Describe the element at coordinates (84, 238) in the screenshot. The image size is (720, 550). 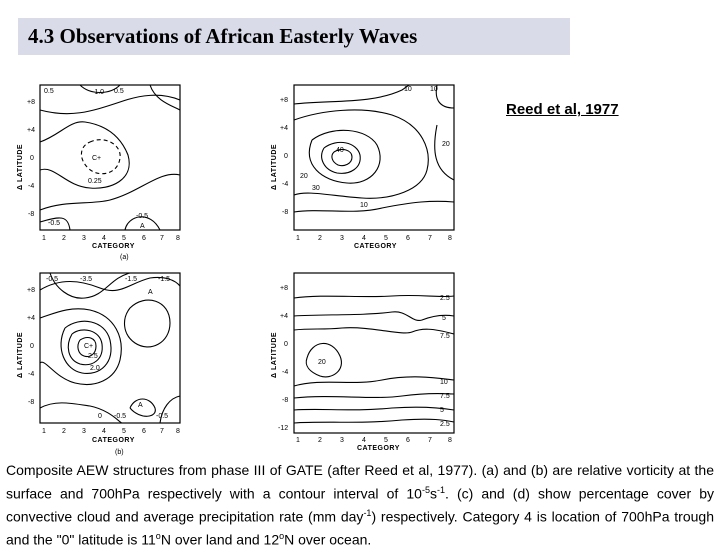
I see `panel-a-xtick: 3` at that location.